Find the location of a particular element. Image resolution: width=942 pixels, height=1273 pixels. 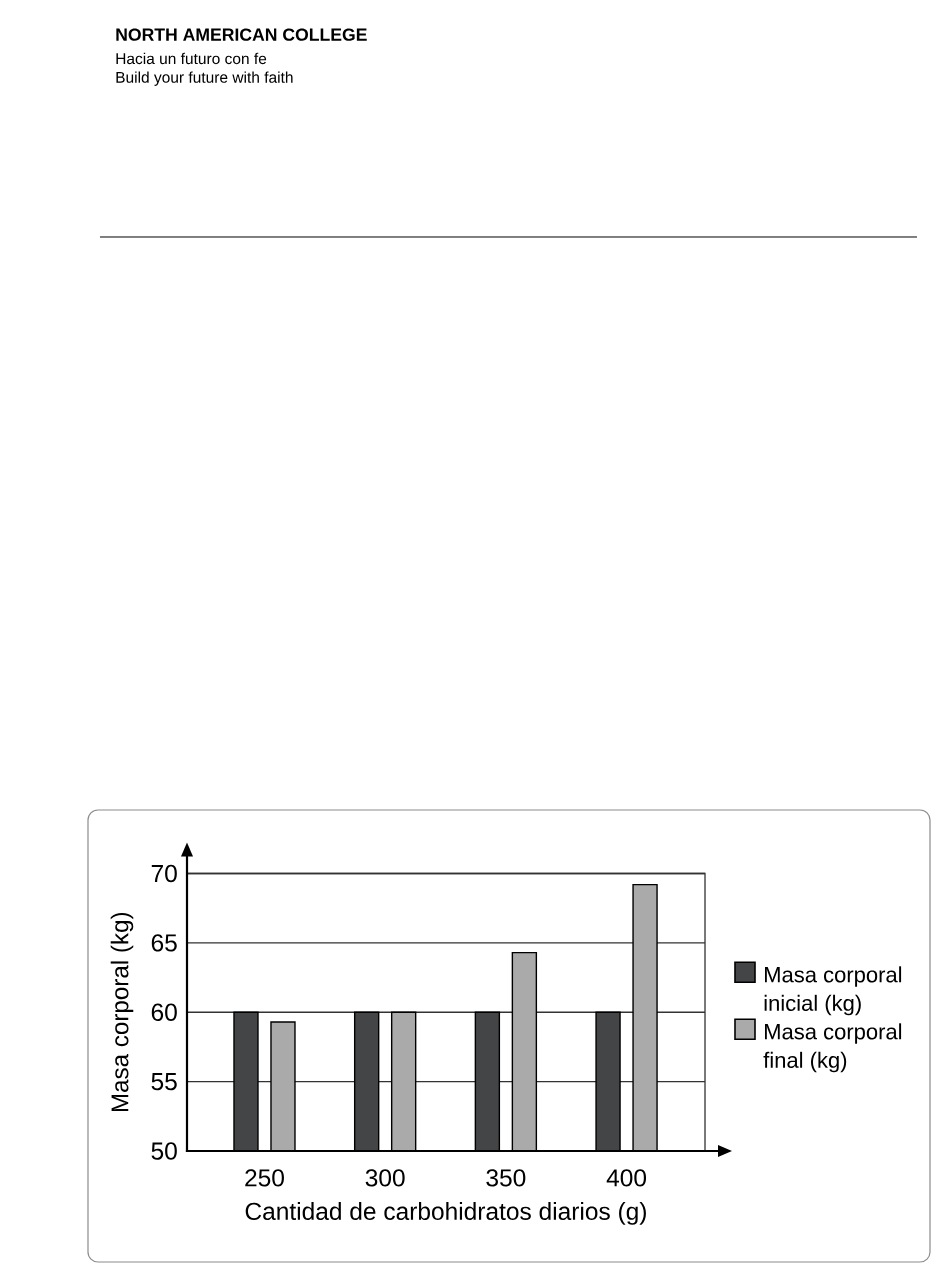

legend-label: Masa corporal final (kg) is located at coordinates (832, 1048).